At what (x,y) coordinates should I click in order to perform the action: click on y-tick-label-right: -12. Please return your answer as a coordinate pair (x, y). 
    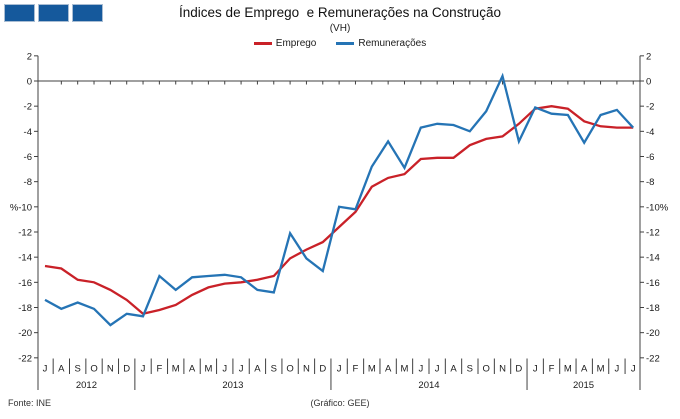
    Looking at the image, I should click on (653, 232).